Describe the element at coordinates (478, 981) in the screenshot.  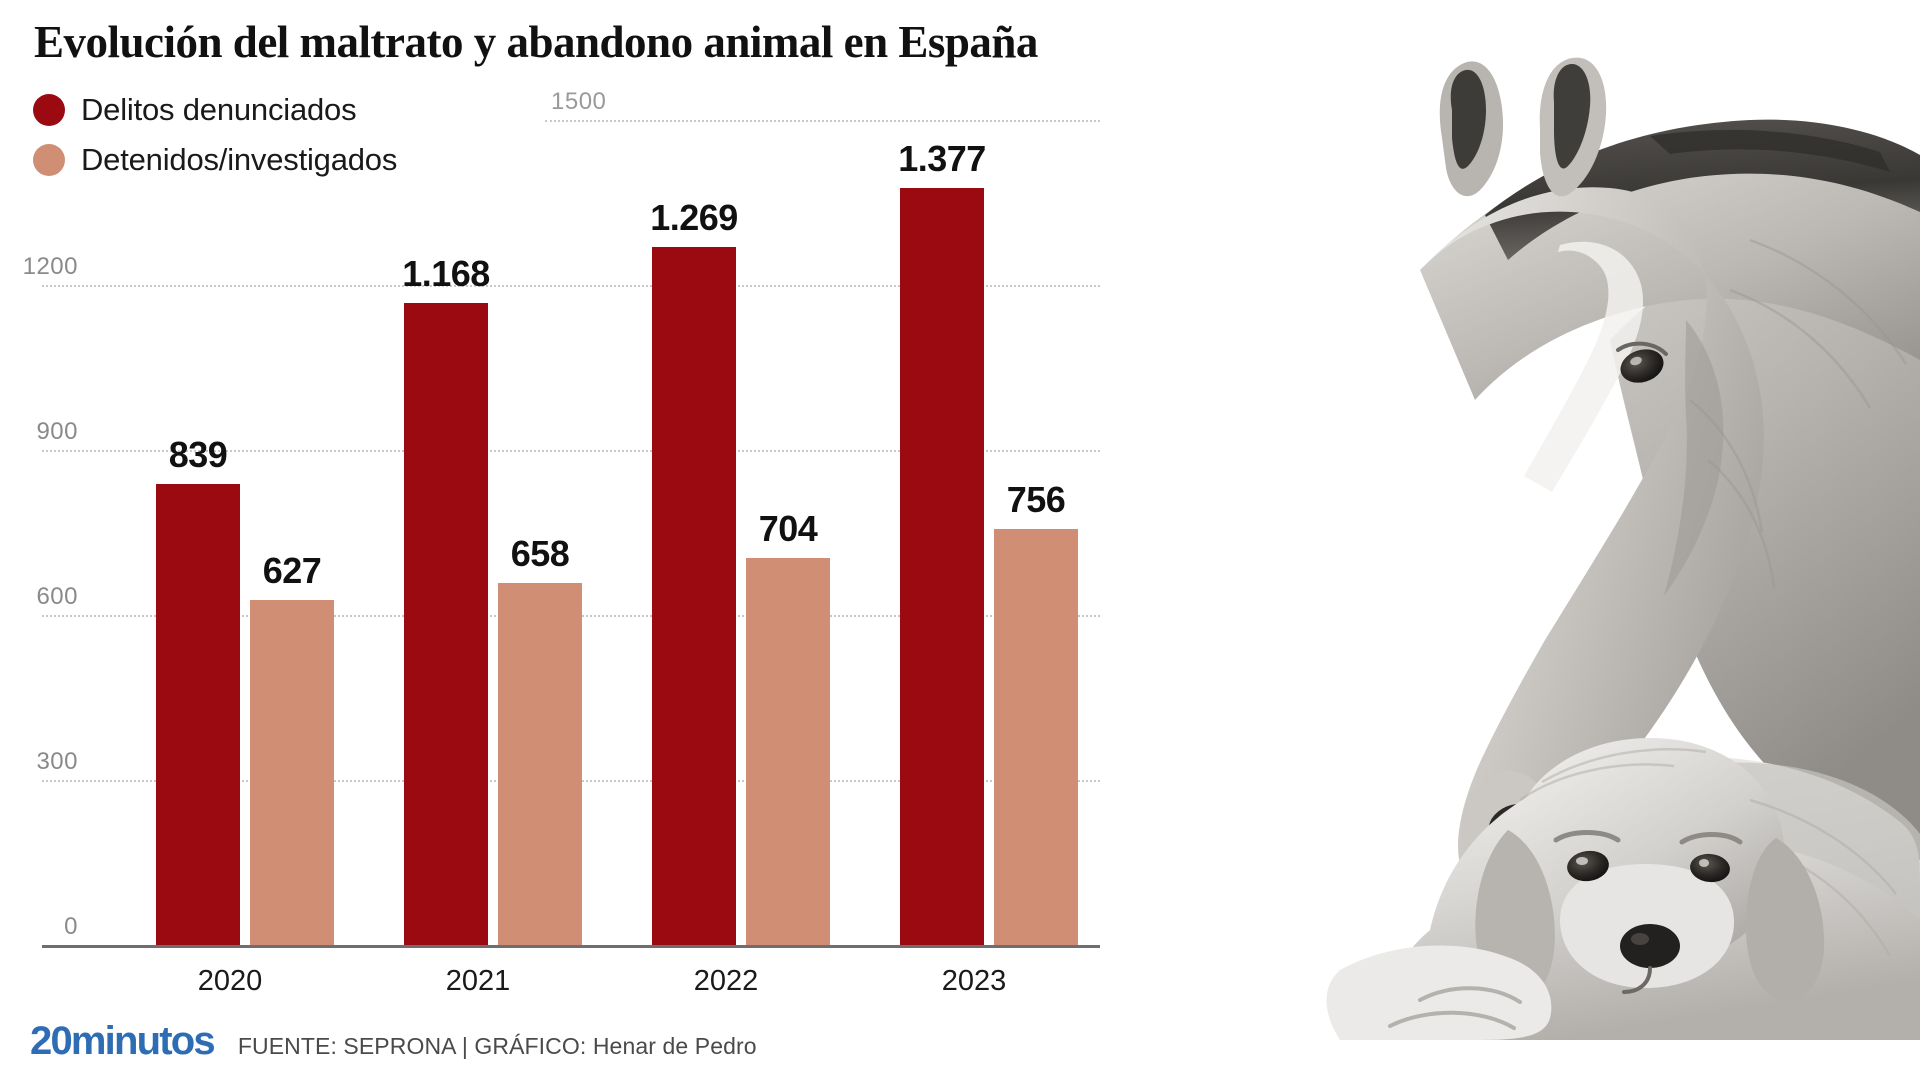
I see `x-axis-label-2021: 2021` at that location.